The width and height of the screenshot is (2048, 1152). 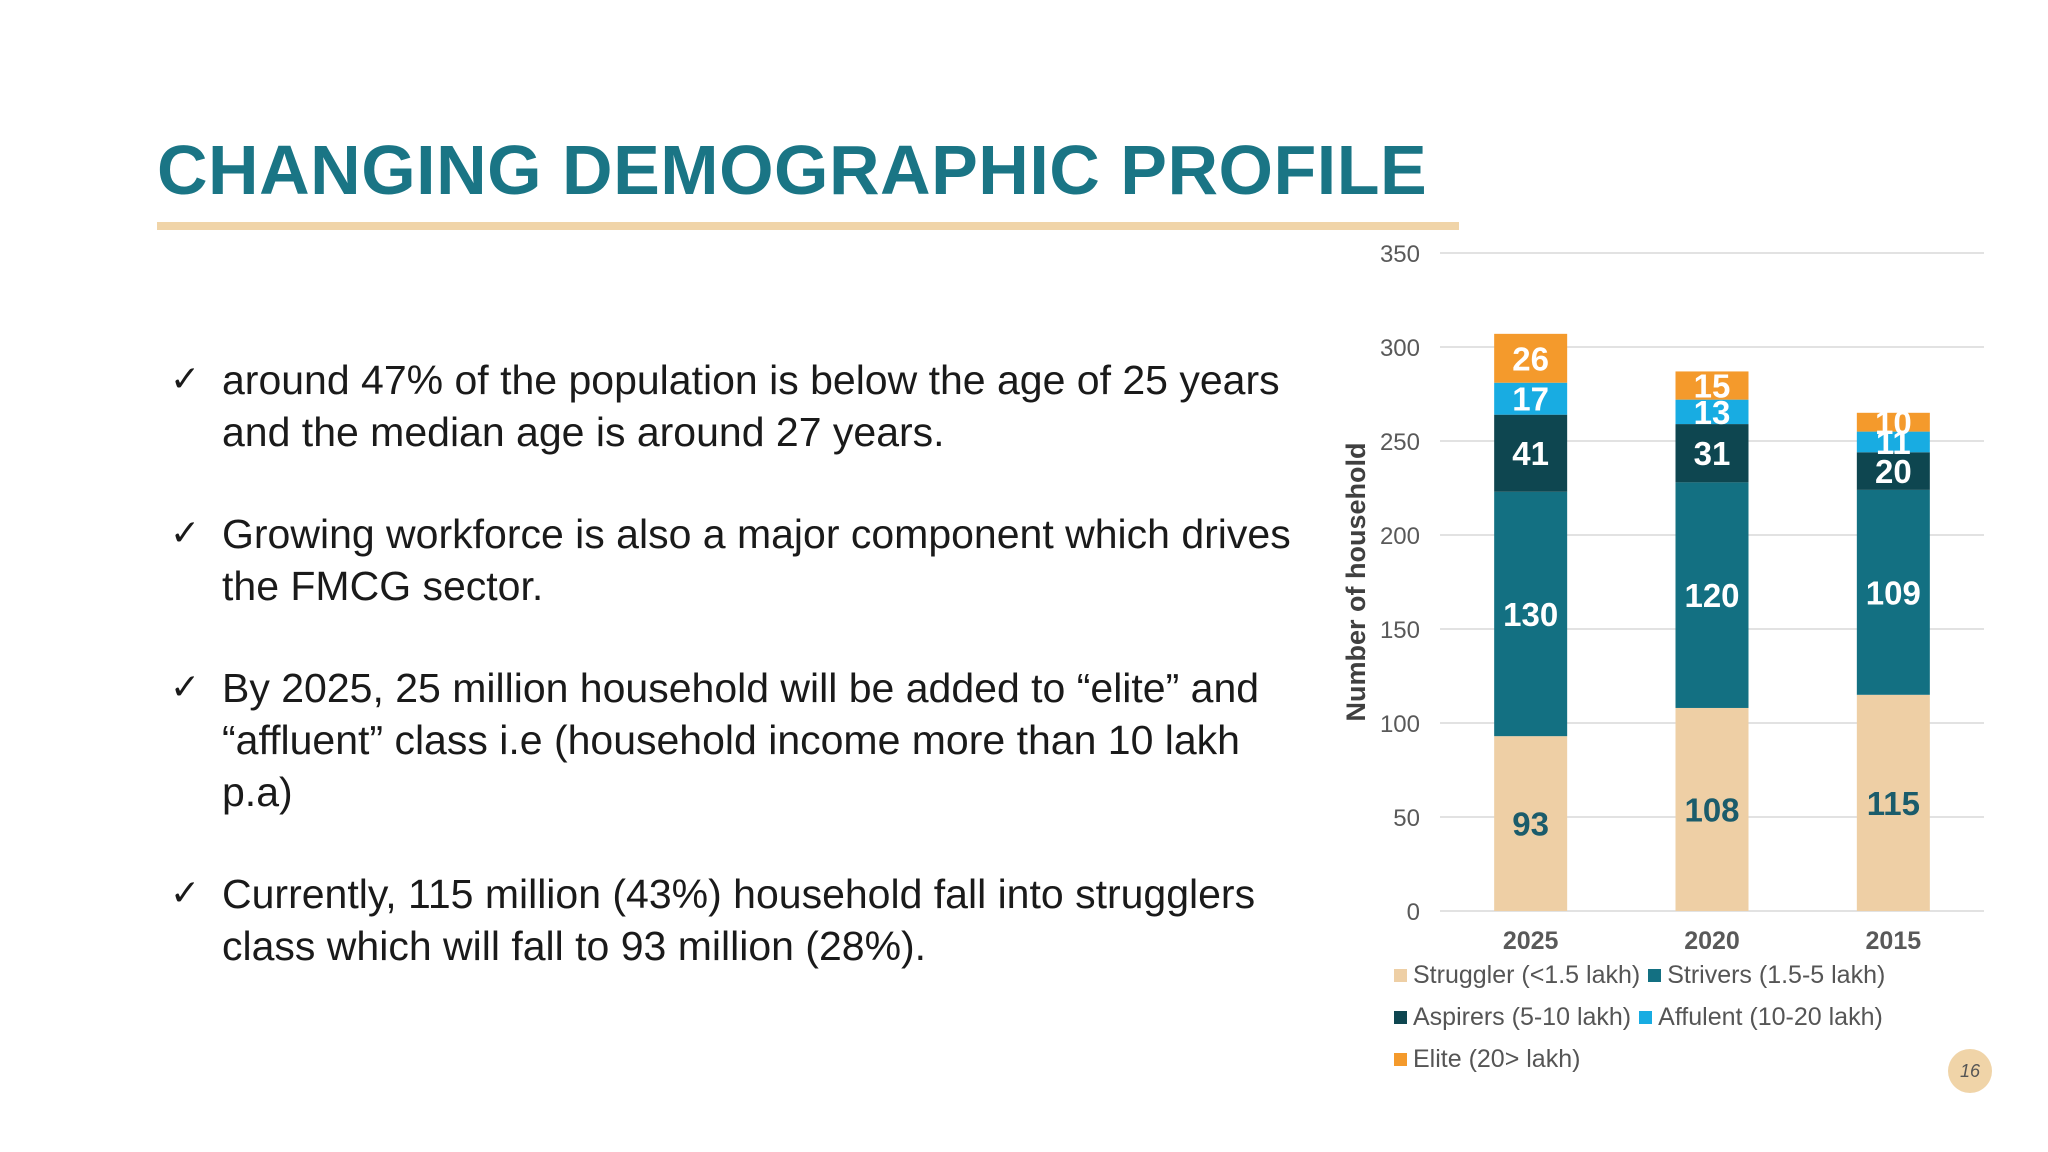 I want to click on legend-item: Elite (20> lakh), so click(x=1487, y=1059).